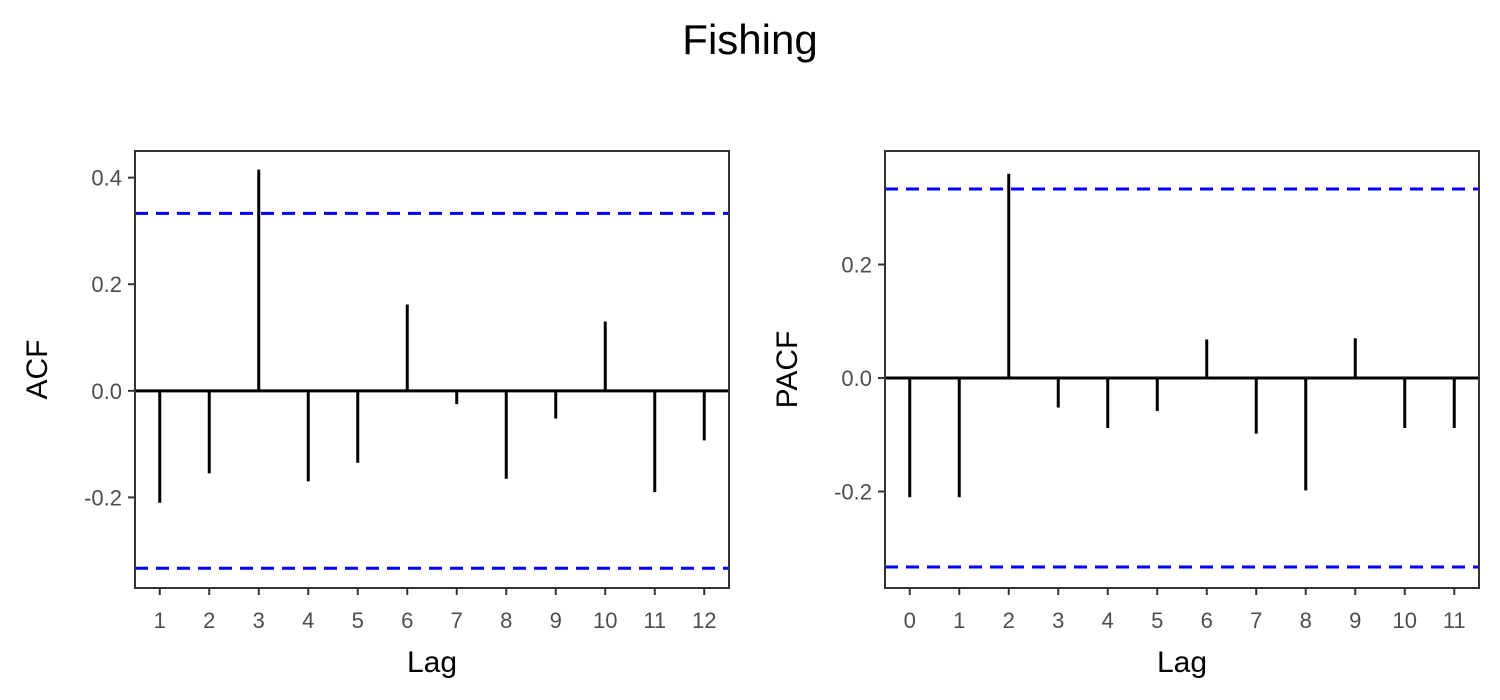 Image resolution: width=1500 pixels, height=700 pixels. Describe the element at coordinates (506, 620) in the screenshot. I see `acf-x-tick-label: 8` at that location.